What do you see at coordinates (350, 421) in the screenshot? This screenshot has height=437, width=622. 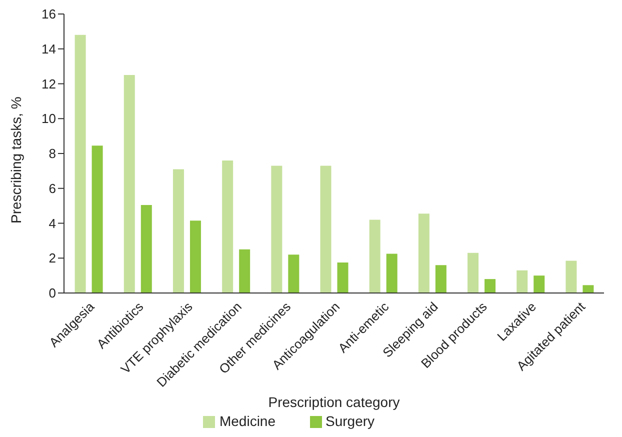 I see `legend-label: Surgery` at bounding box center [350, 421].